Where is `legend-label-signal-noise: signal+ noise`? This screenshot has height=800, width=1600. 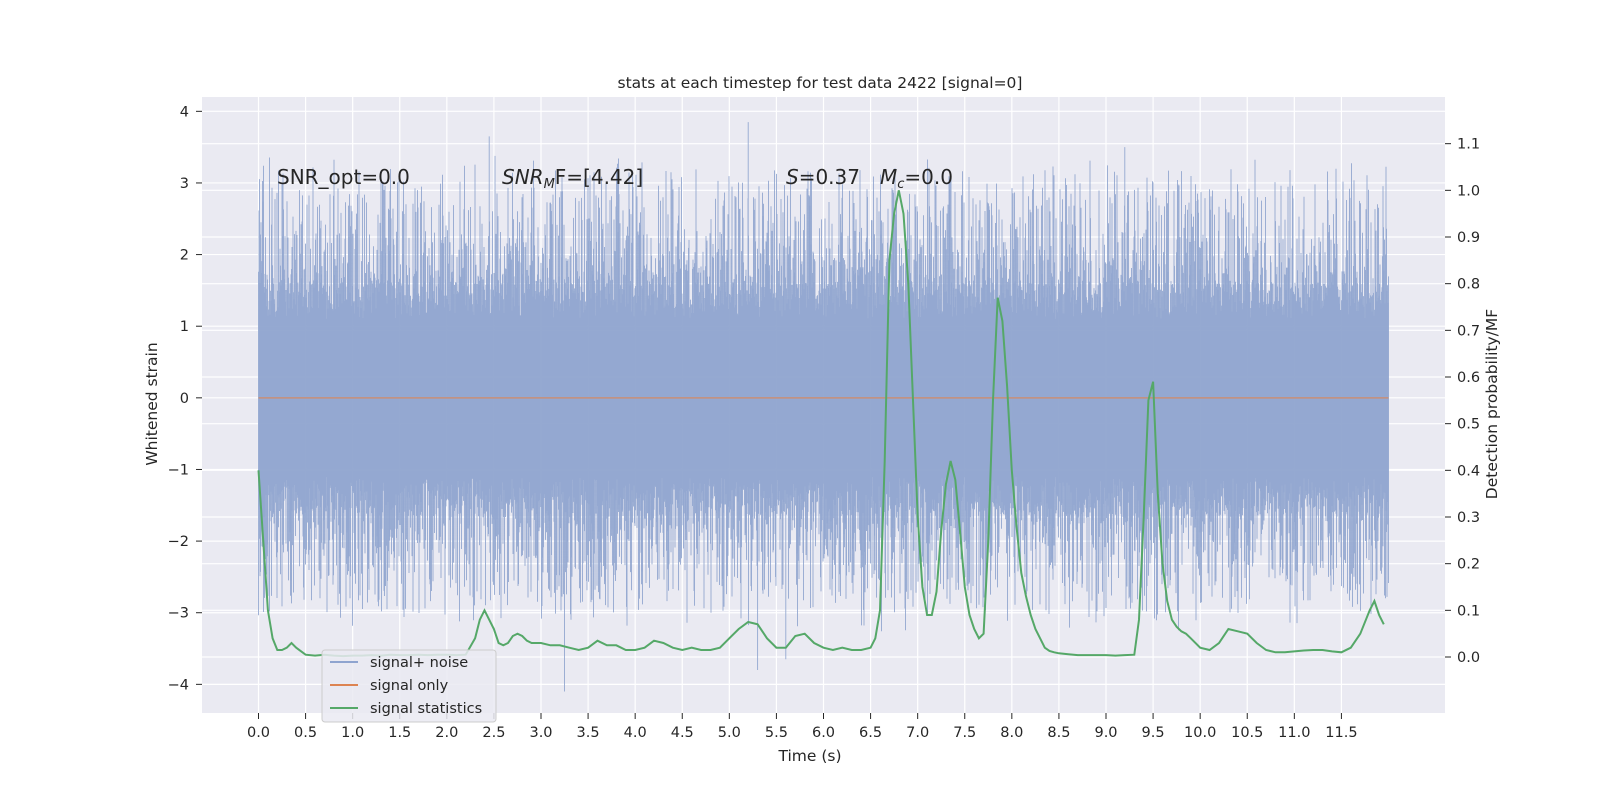 legend-label-signal-noise: signal+ noise is located at coordinates (419, 663).